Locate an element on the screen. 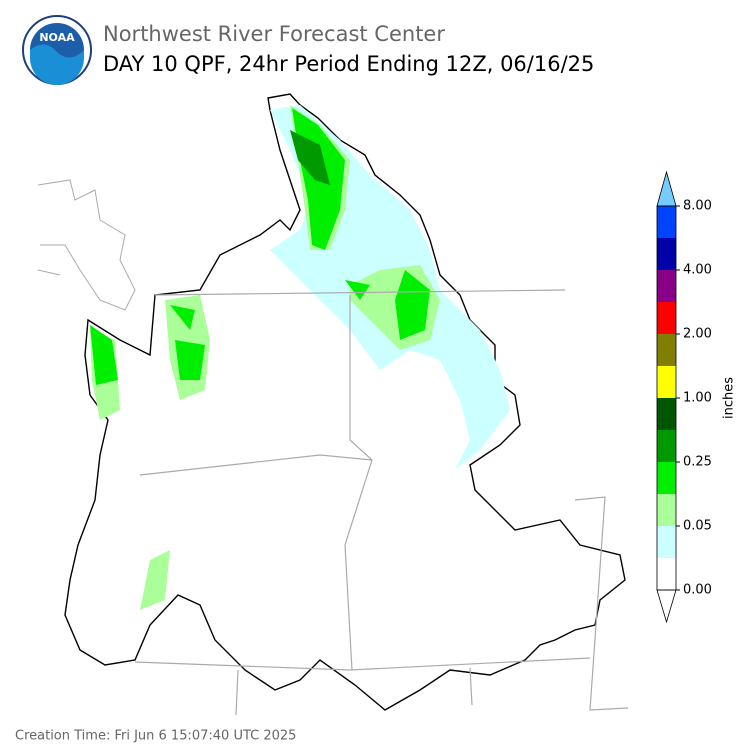  colorbar-tick-label: 0.25 is located at coordinates (697, 462).